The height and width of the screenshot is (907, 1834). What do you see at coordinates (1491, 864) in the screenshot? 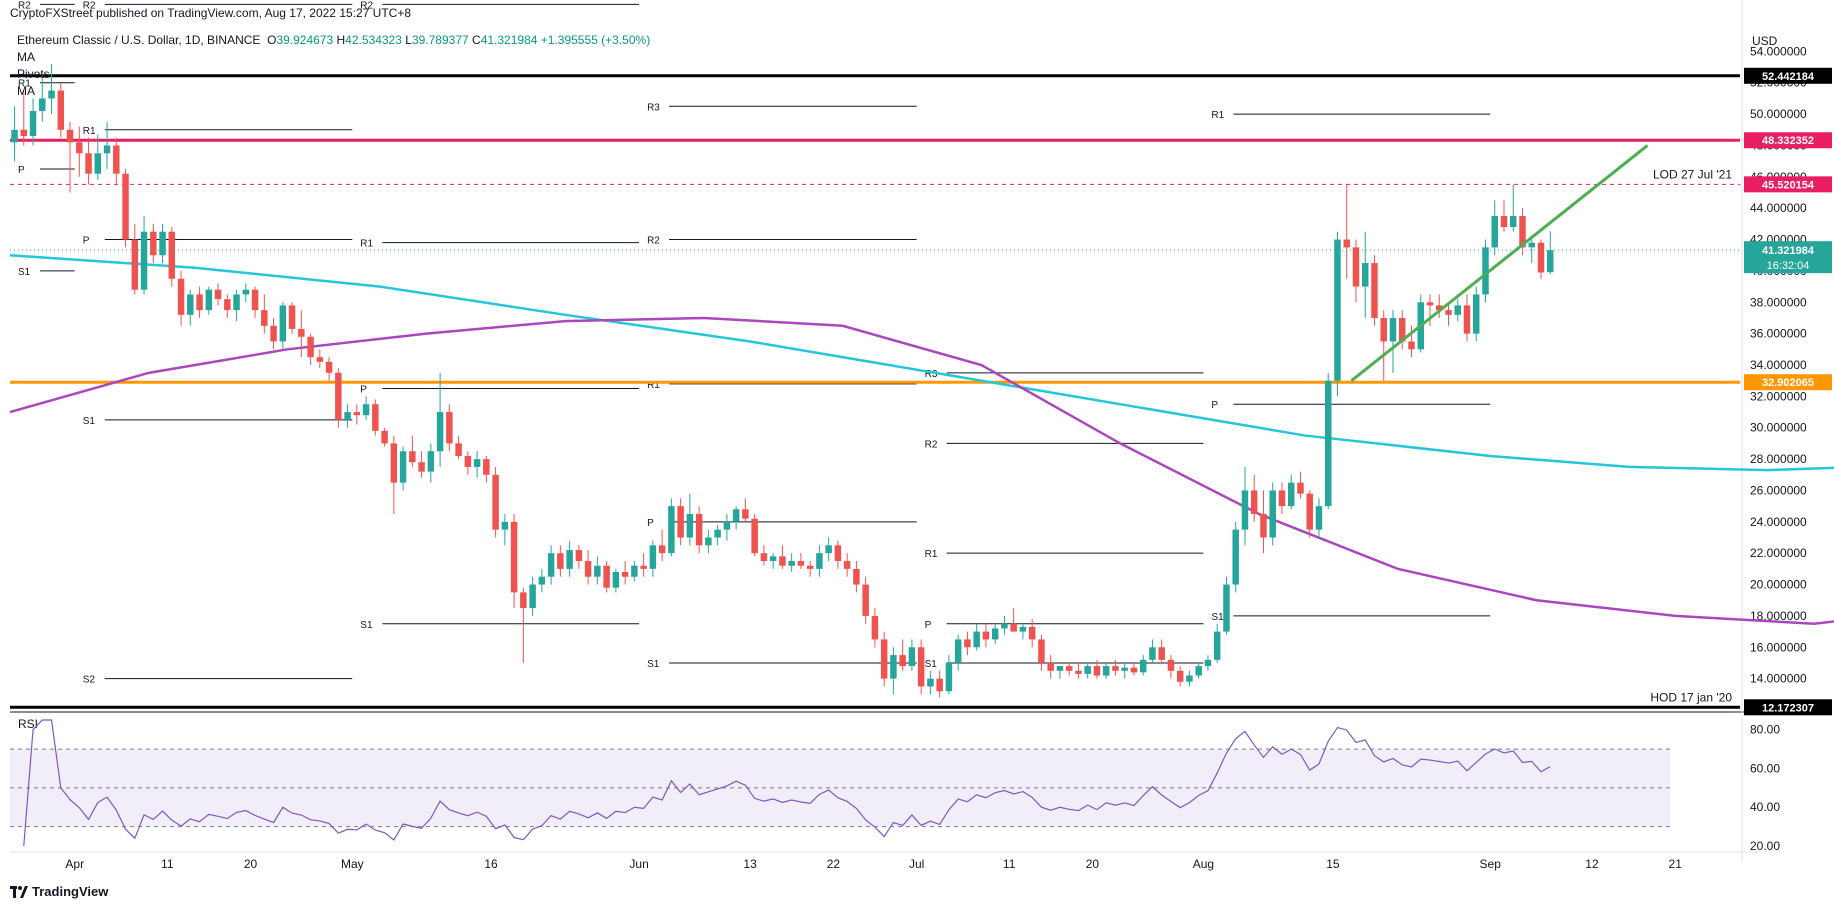
I see `x-tick-label: Sep` at bounding box center [1491, 864].